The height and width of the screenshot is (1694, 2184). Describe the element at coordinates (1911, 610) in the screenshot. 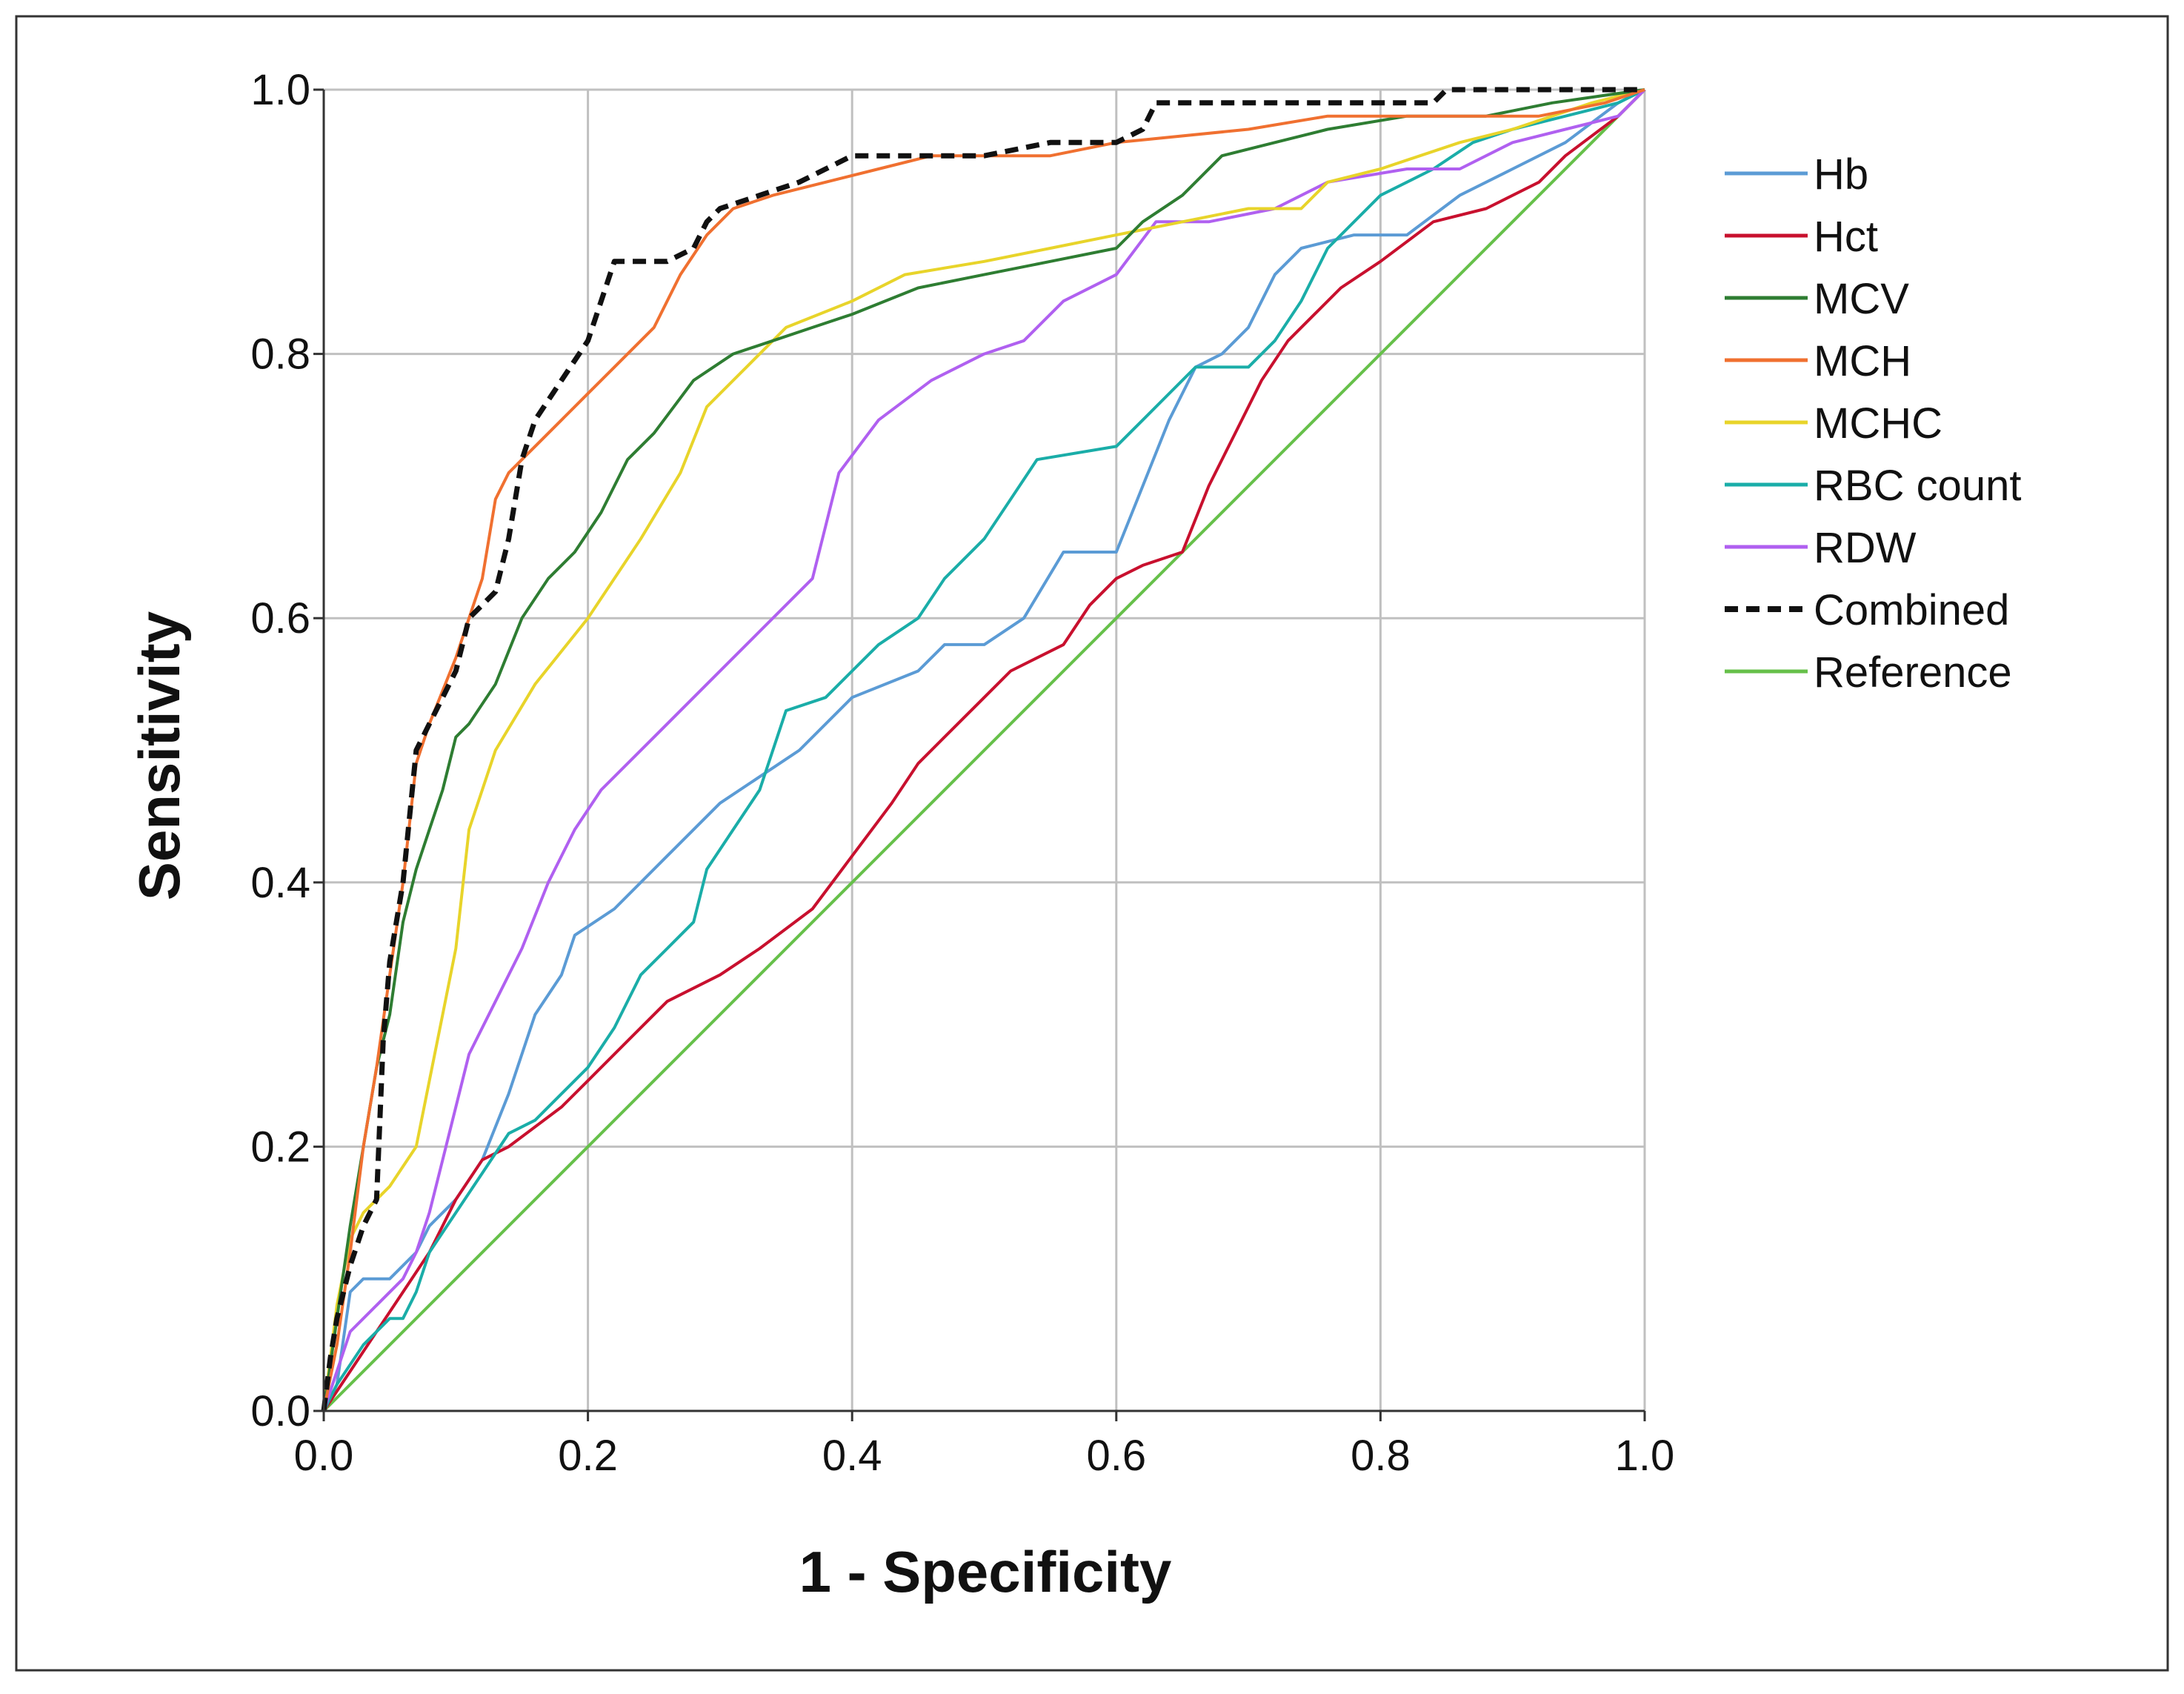

I see `legend-label: Combined` at that location.